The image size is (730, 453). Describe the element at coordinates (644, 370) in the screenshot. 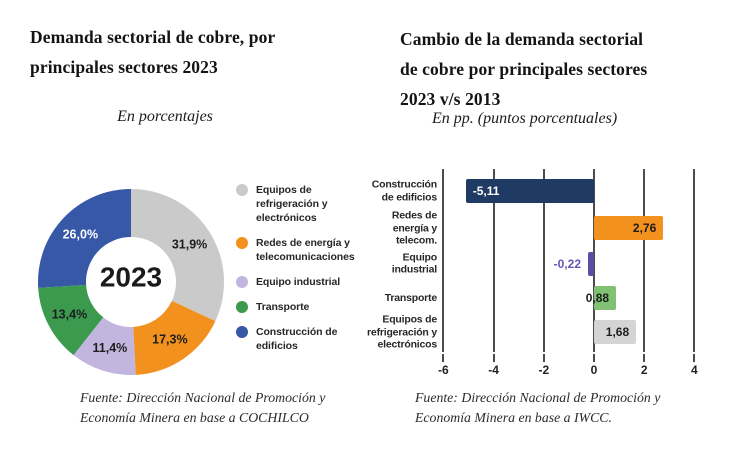

I see `tick-label-x2: 2` at that location.